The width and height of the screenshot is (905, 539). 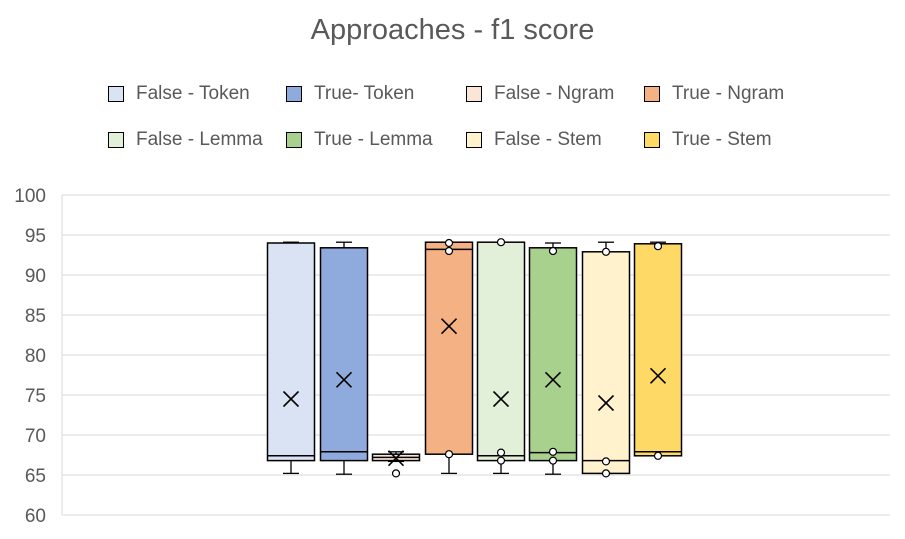 What do you see at coordinates (449, 348) in the screenshot?
I see `box-3-iqr` at bounding box center [449, 348].